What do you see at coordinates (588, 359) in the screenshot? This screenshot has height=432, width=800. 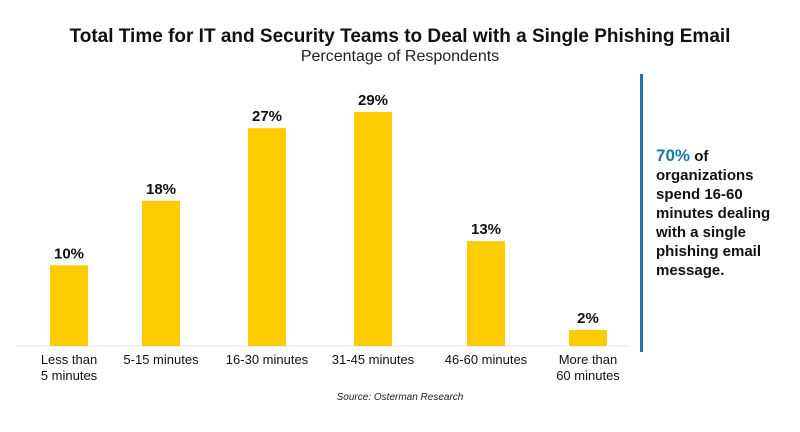 I see `category-label: More than` at bounding box center [588, 359].